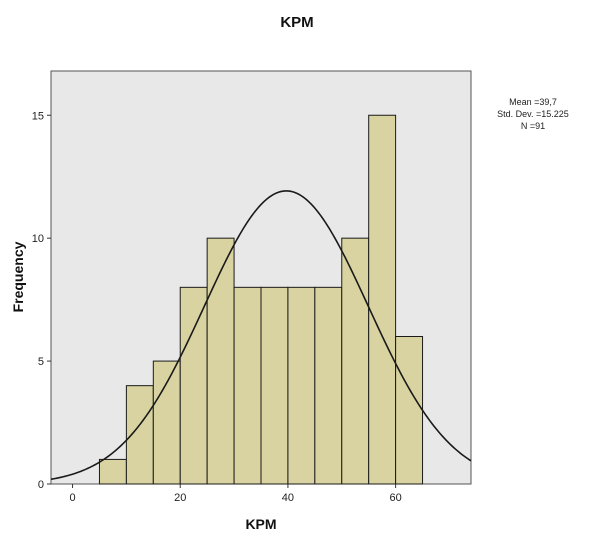  I want to click on stats-annotation: Mean =39,7 Std. Dev. =15.225 N =91, so click(533, 114).